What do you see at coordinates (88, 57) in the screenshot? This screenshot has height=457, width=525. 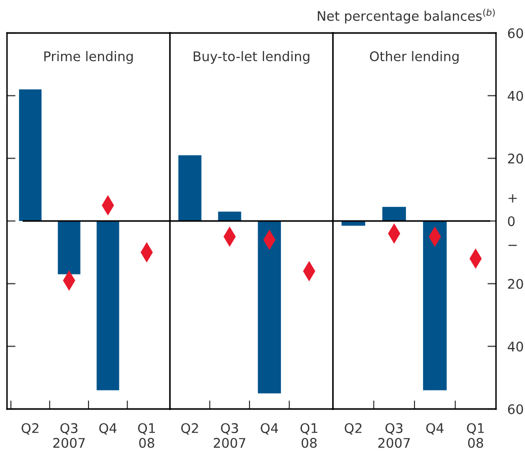 I see `text: Prime lending` at bounding box center [88, 57].